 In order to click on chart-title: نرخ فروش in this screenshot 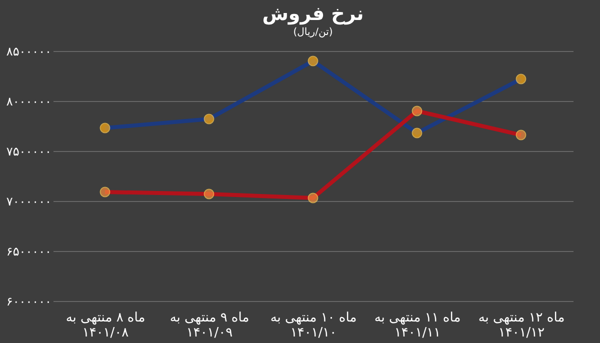, I will do `click(313, 14)`.